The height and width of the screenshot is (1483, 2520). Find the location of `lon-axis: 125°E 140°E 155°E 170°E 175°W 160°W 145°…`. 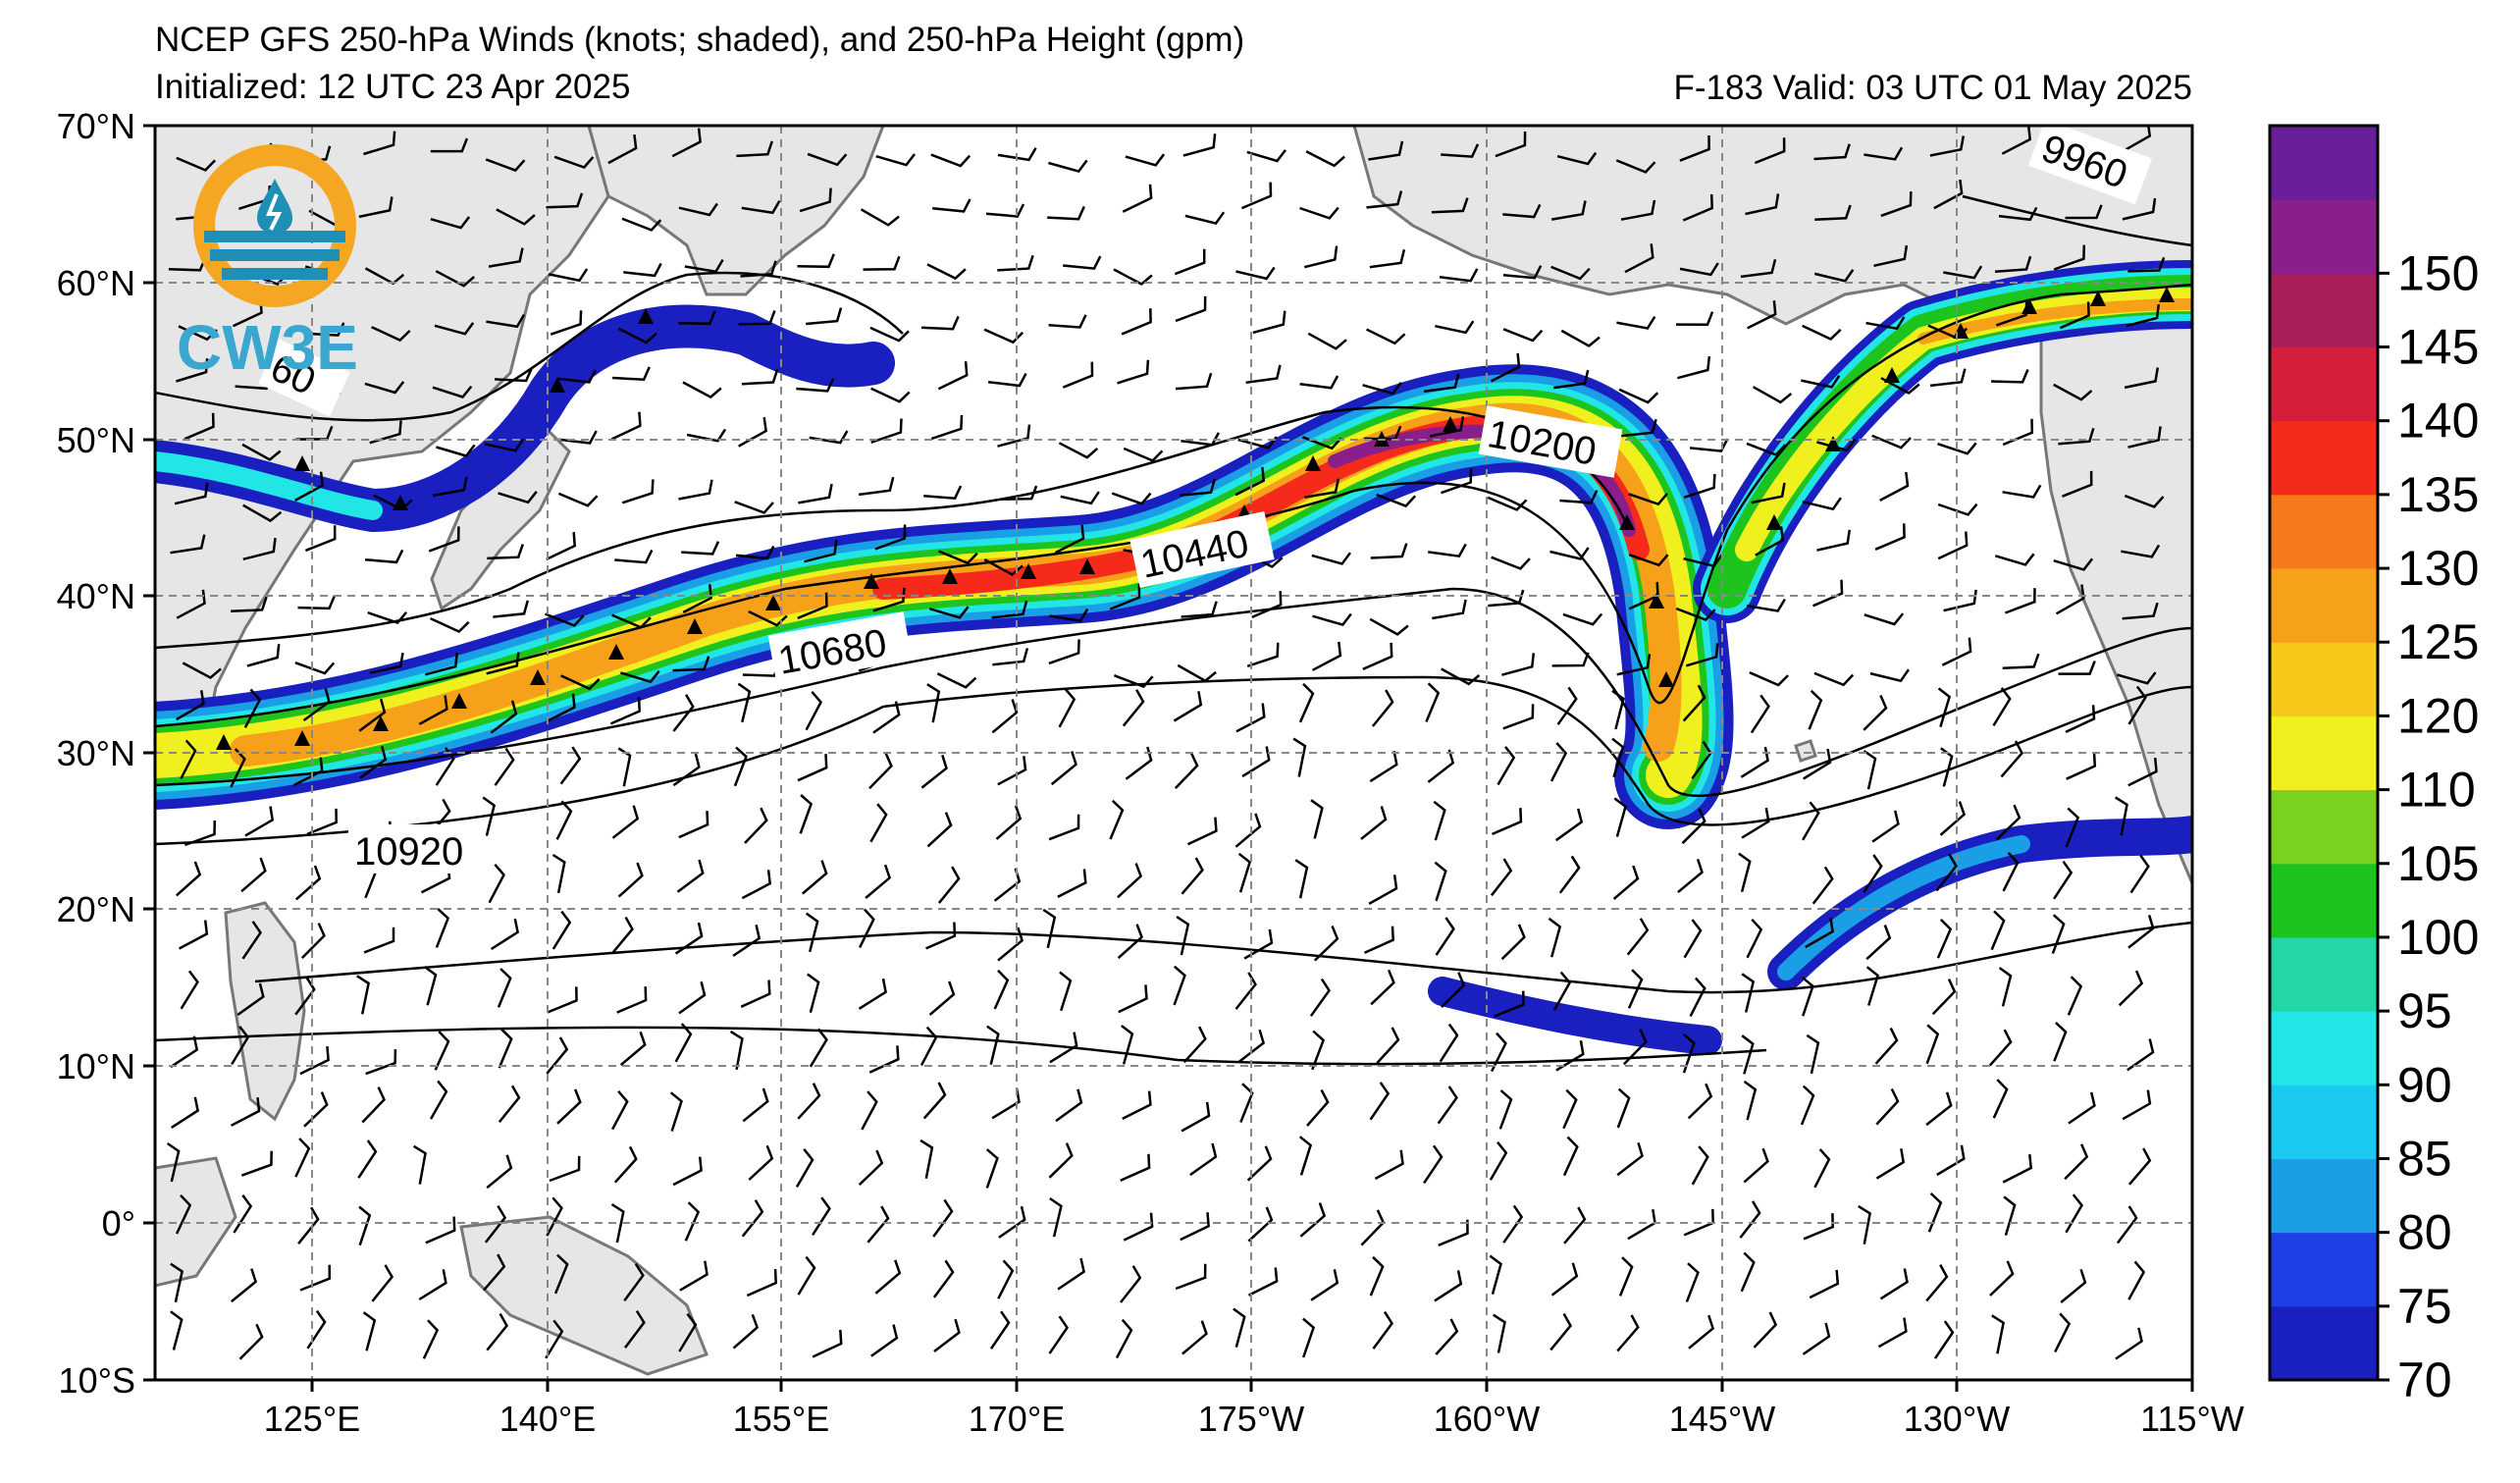

lon-axis: 125°E 140°E 155°E 170°E 175°W 160°W 145°… is located at coordinates (1254, 1410).